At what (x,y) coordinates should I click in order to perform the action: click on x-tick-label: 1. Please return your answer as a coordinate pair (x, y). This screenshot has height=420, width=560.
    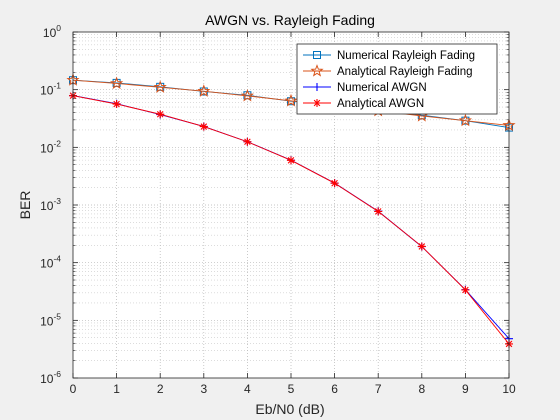
    Looking at the image, I should click on (116, 389).